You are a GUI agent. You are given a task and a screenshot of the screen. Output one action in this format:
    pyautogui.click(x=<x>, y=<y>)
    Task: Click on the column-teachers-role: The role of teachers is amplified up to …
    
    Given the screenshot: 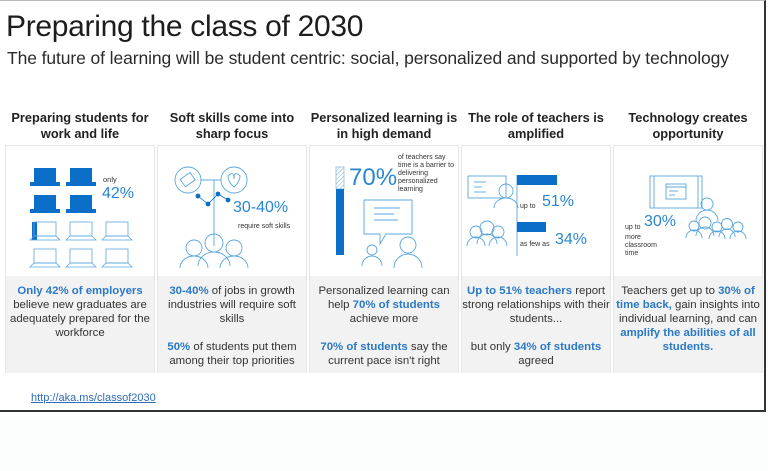 What is the action you would take?
    pyautogui.click(x=536, y=241)
    